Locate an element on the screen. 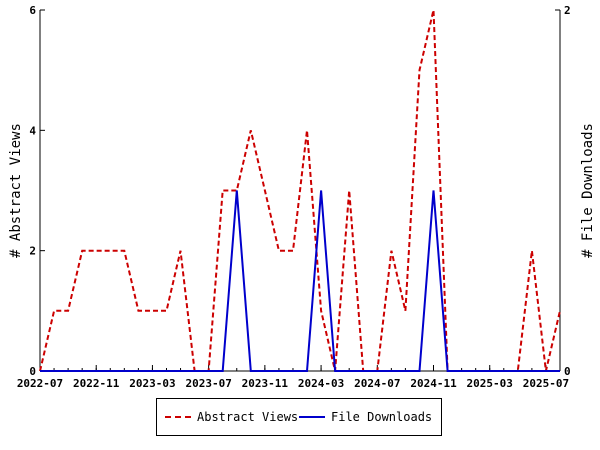 Image resolution: width=600 pixels, height=450 pixels. y2-tick-label: 2 is located at coordinates (567, 10).